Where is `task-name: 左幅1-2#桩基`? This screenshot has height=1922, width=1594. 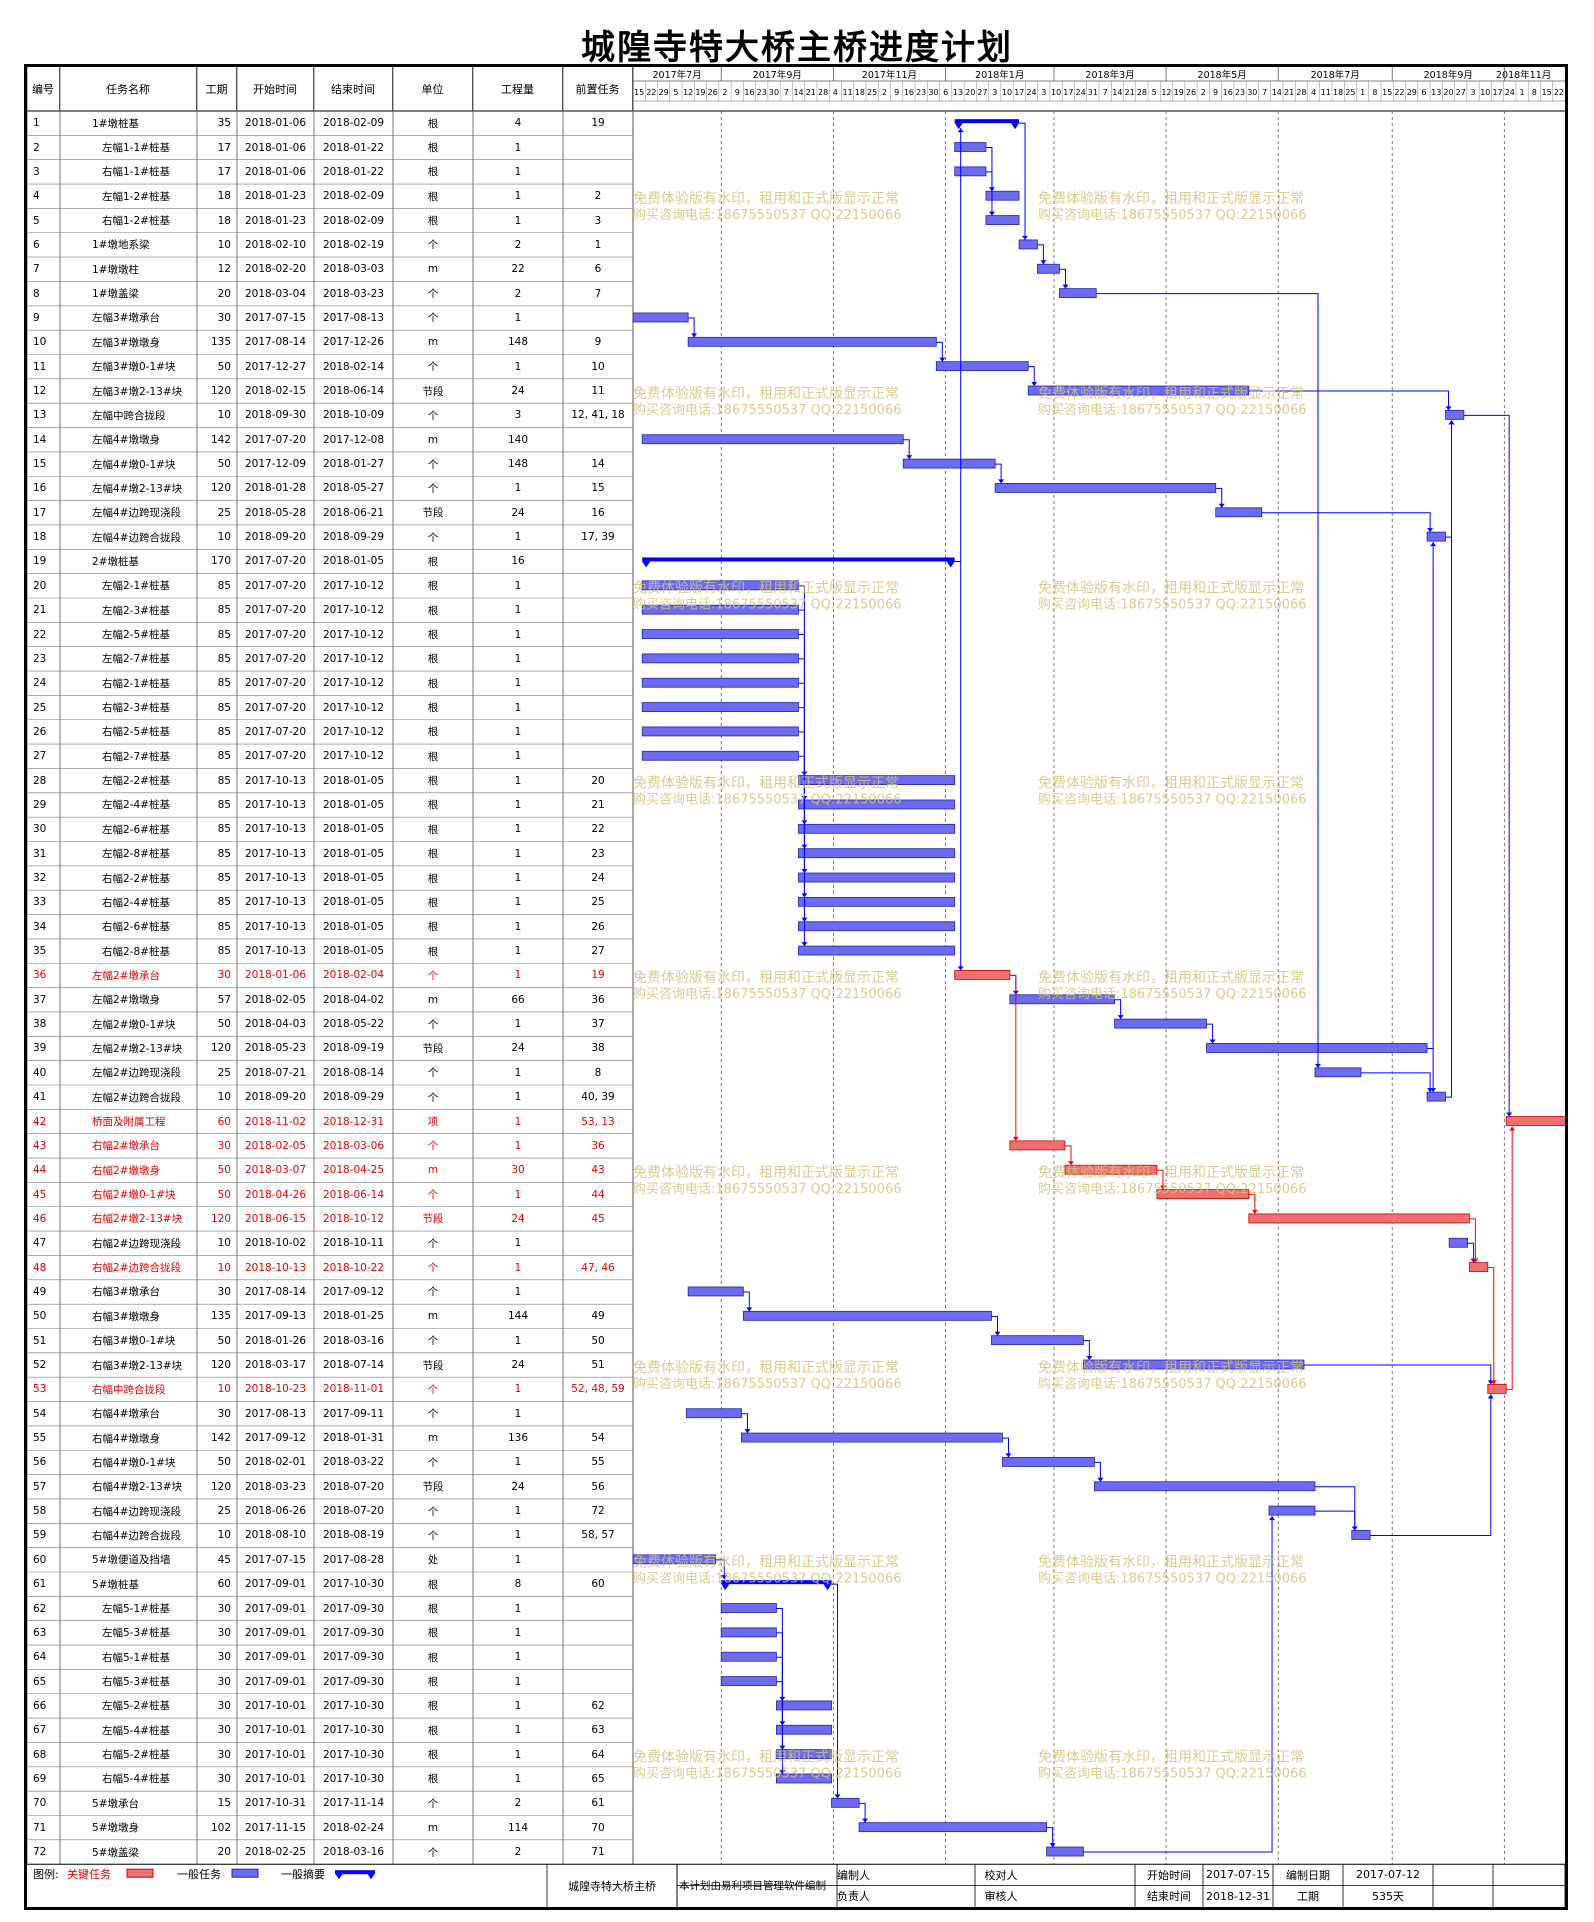 task-name: 左幅1-2#桩基 is located at coordinates (136, 196).